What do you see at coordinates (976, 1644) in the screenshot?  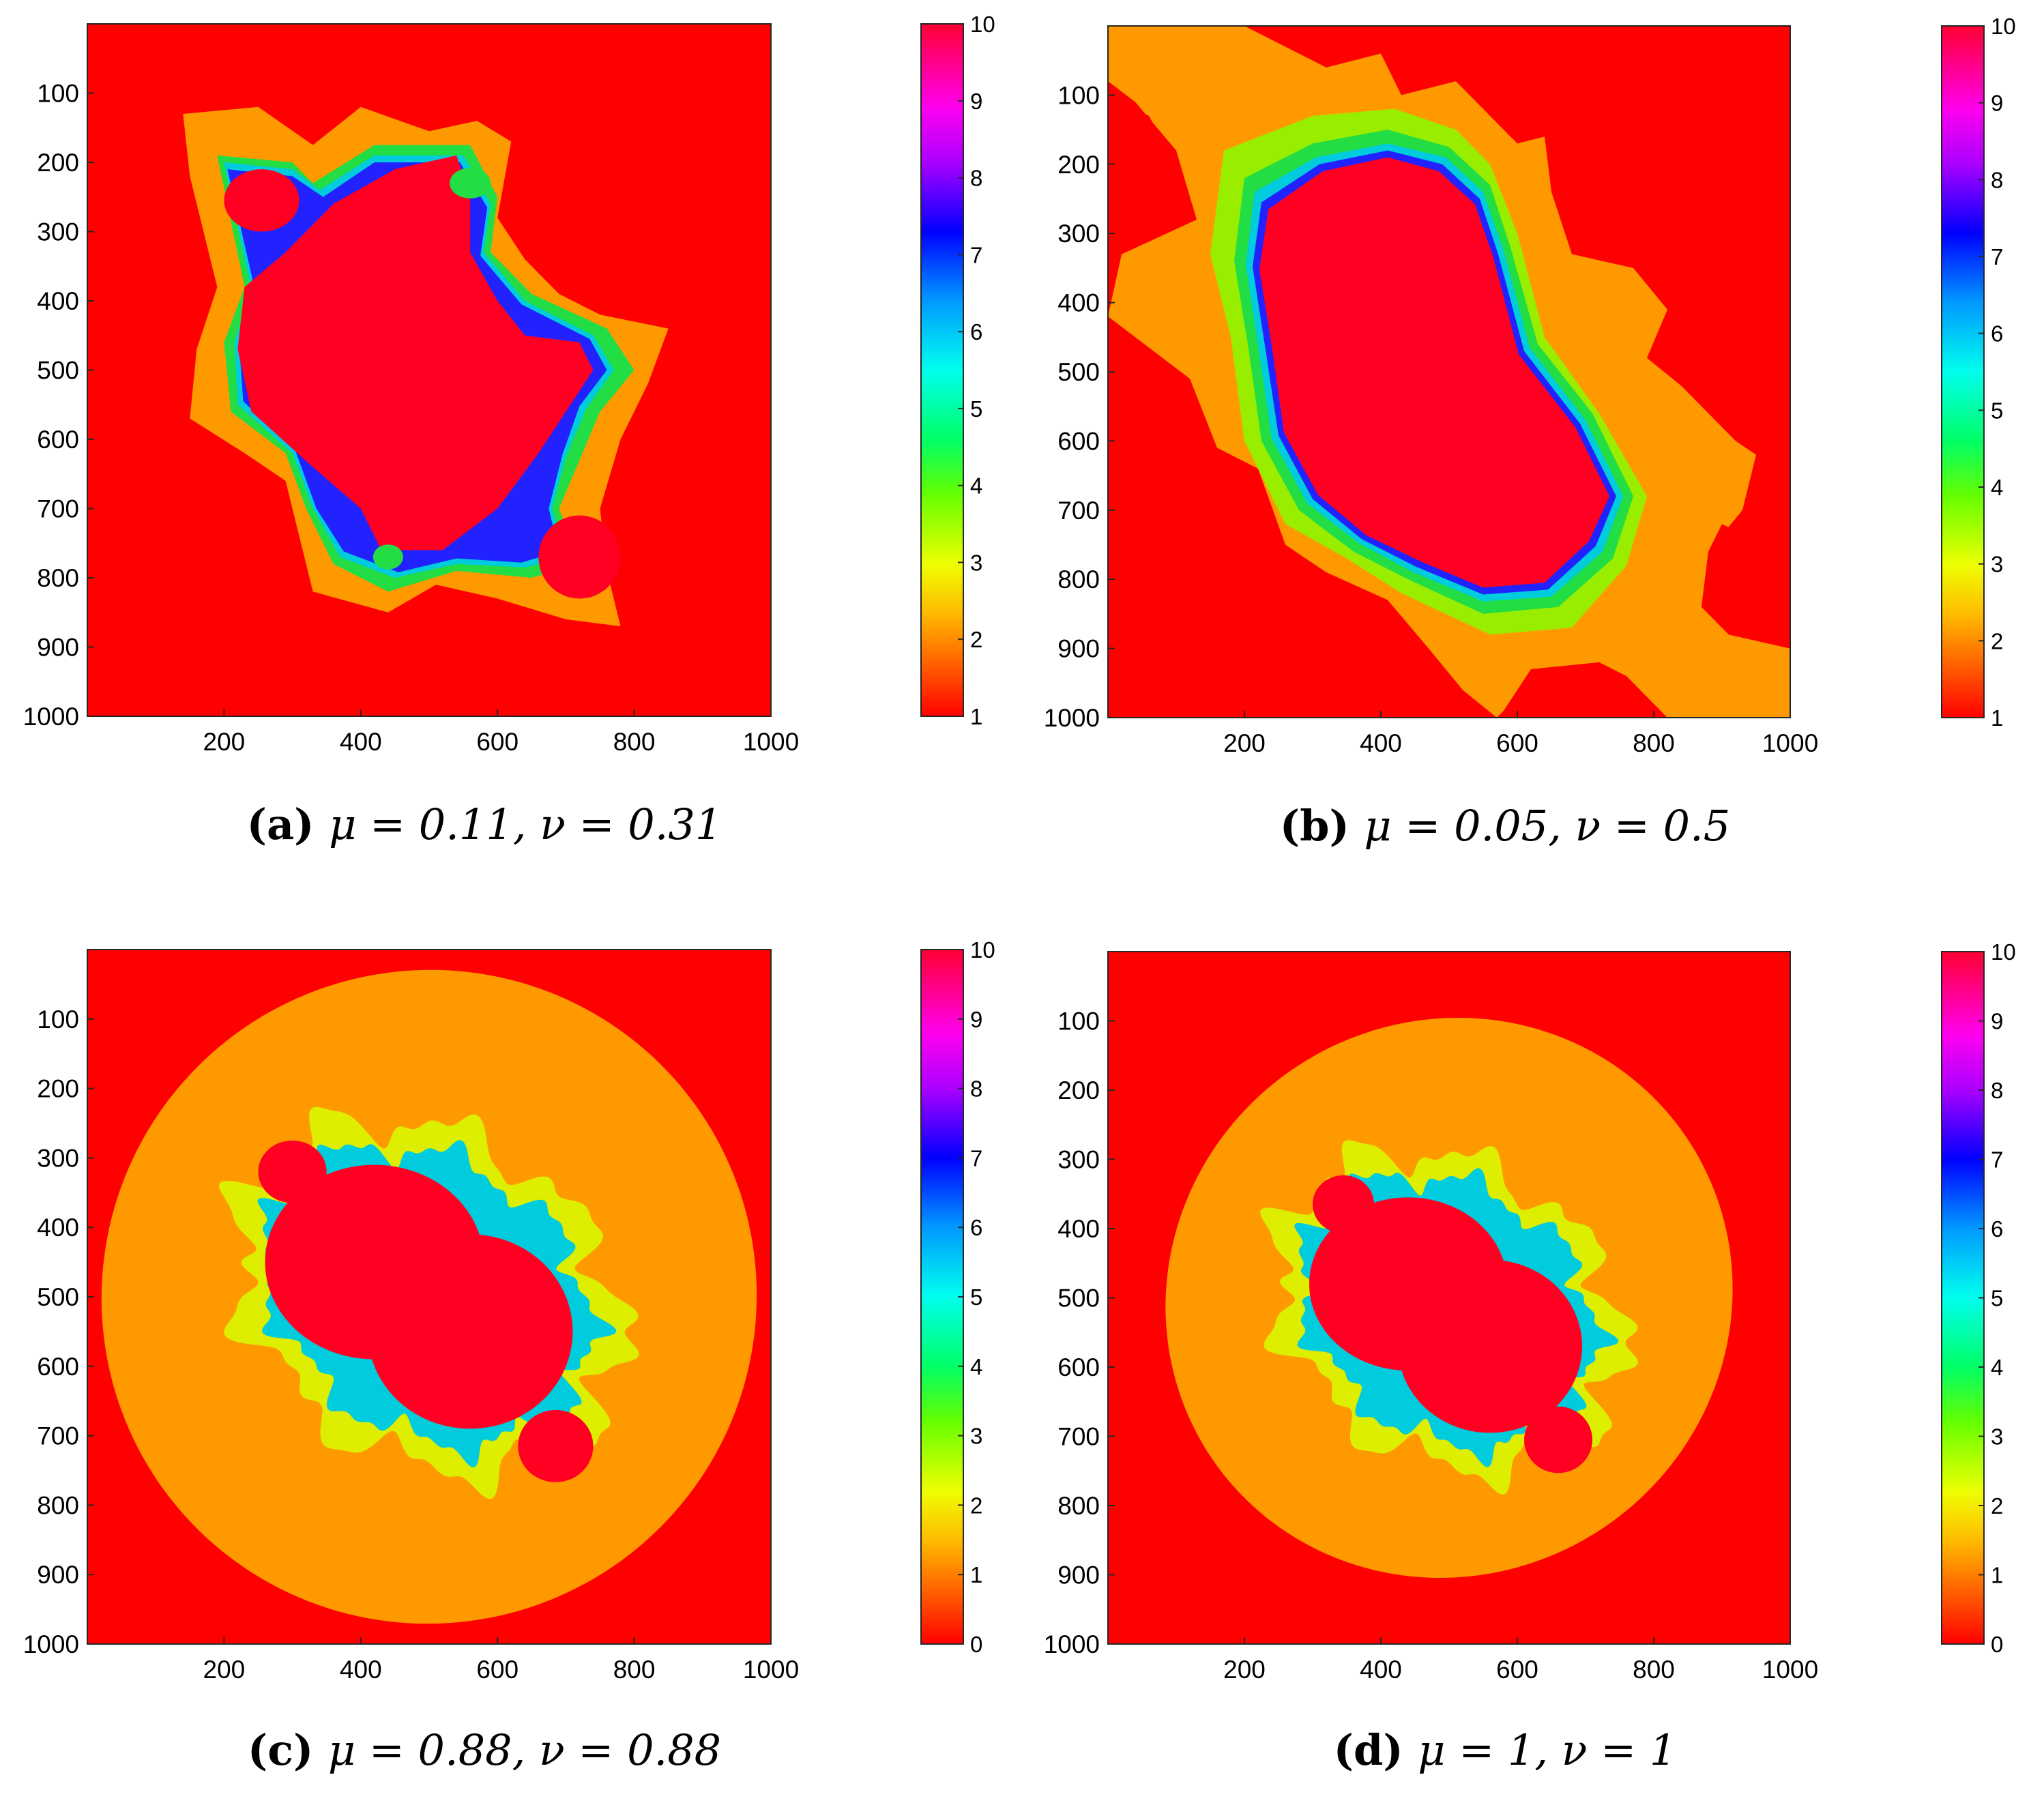 I see `colorbar-tick-label: 0` at bounding box center [976, 1644].